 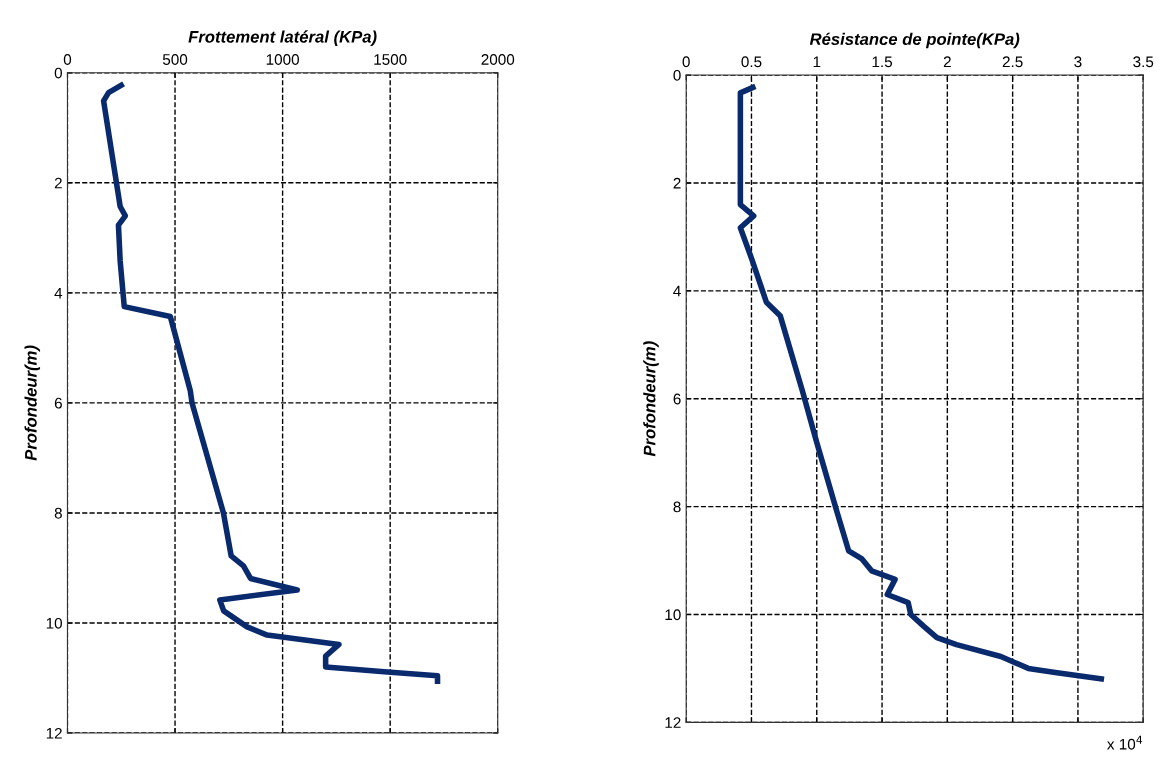 I want to click on x-tick-label: 2000, so click(x=498, y=59).